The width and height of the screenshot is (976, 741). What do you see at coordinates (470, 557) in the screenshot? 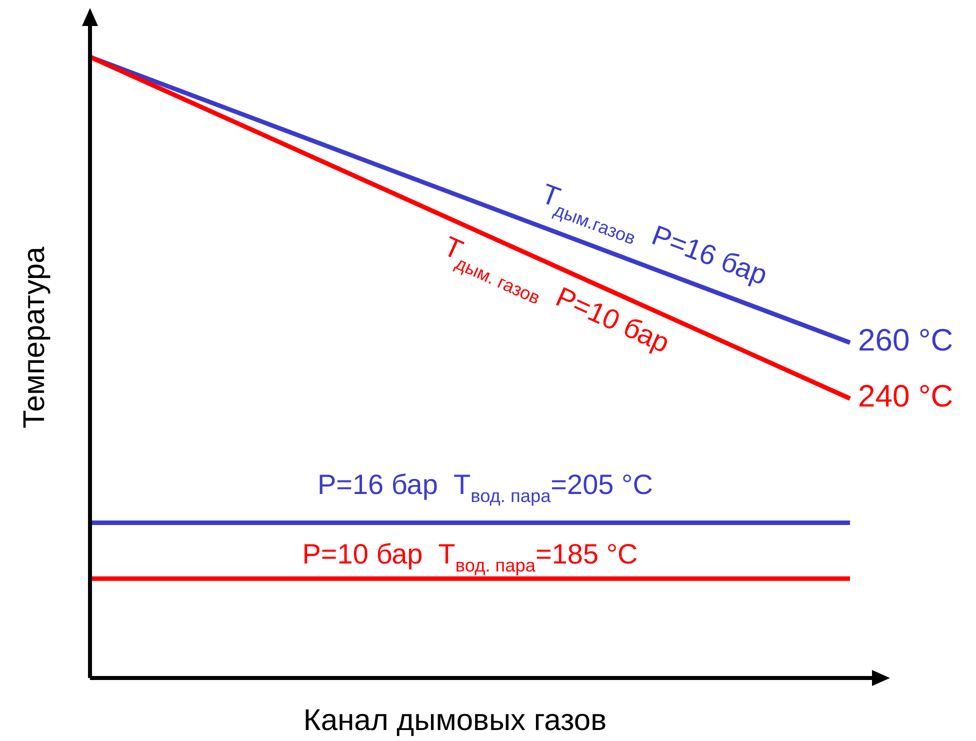
I see `series-label: P=10 бар T$_{вод. пара}$=185 °C` at bounding box center [470, 557].